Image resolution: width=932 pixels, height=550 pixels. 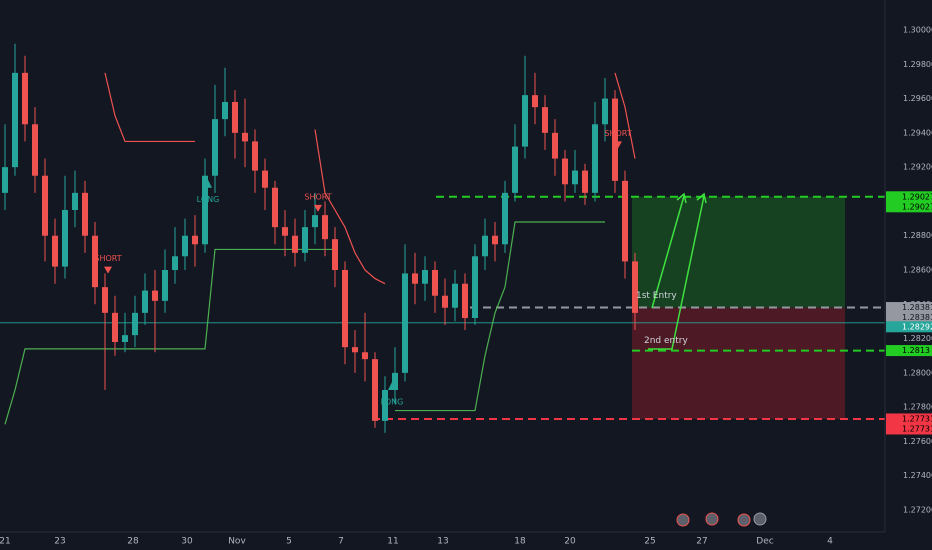 I want to click on trade-boxes, so click(x=738, y=307).